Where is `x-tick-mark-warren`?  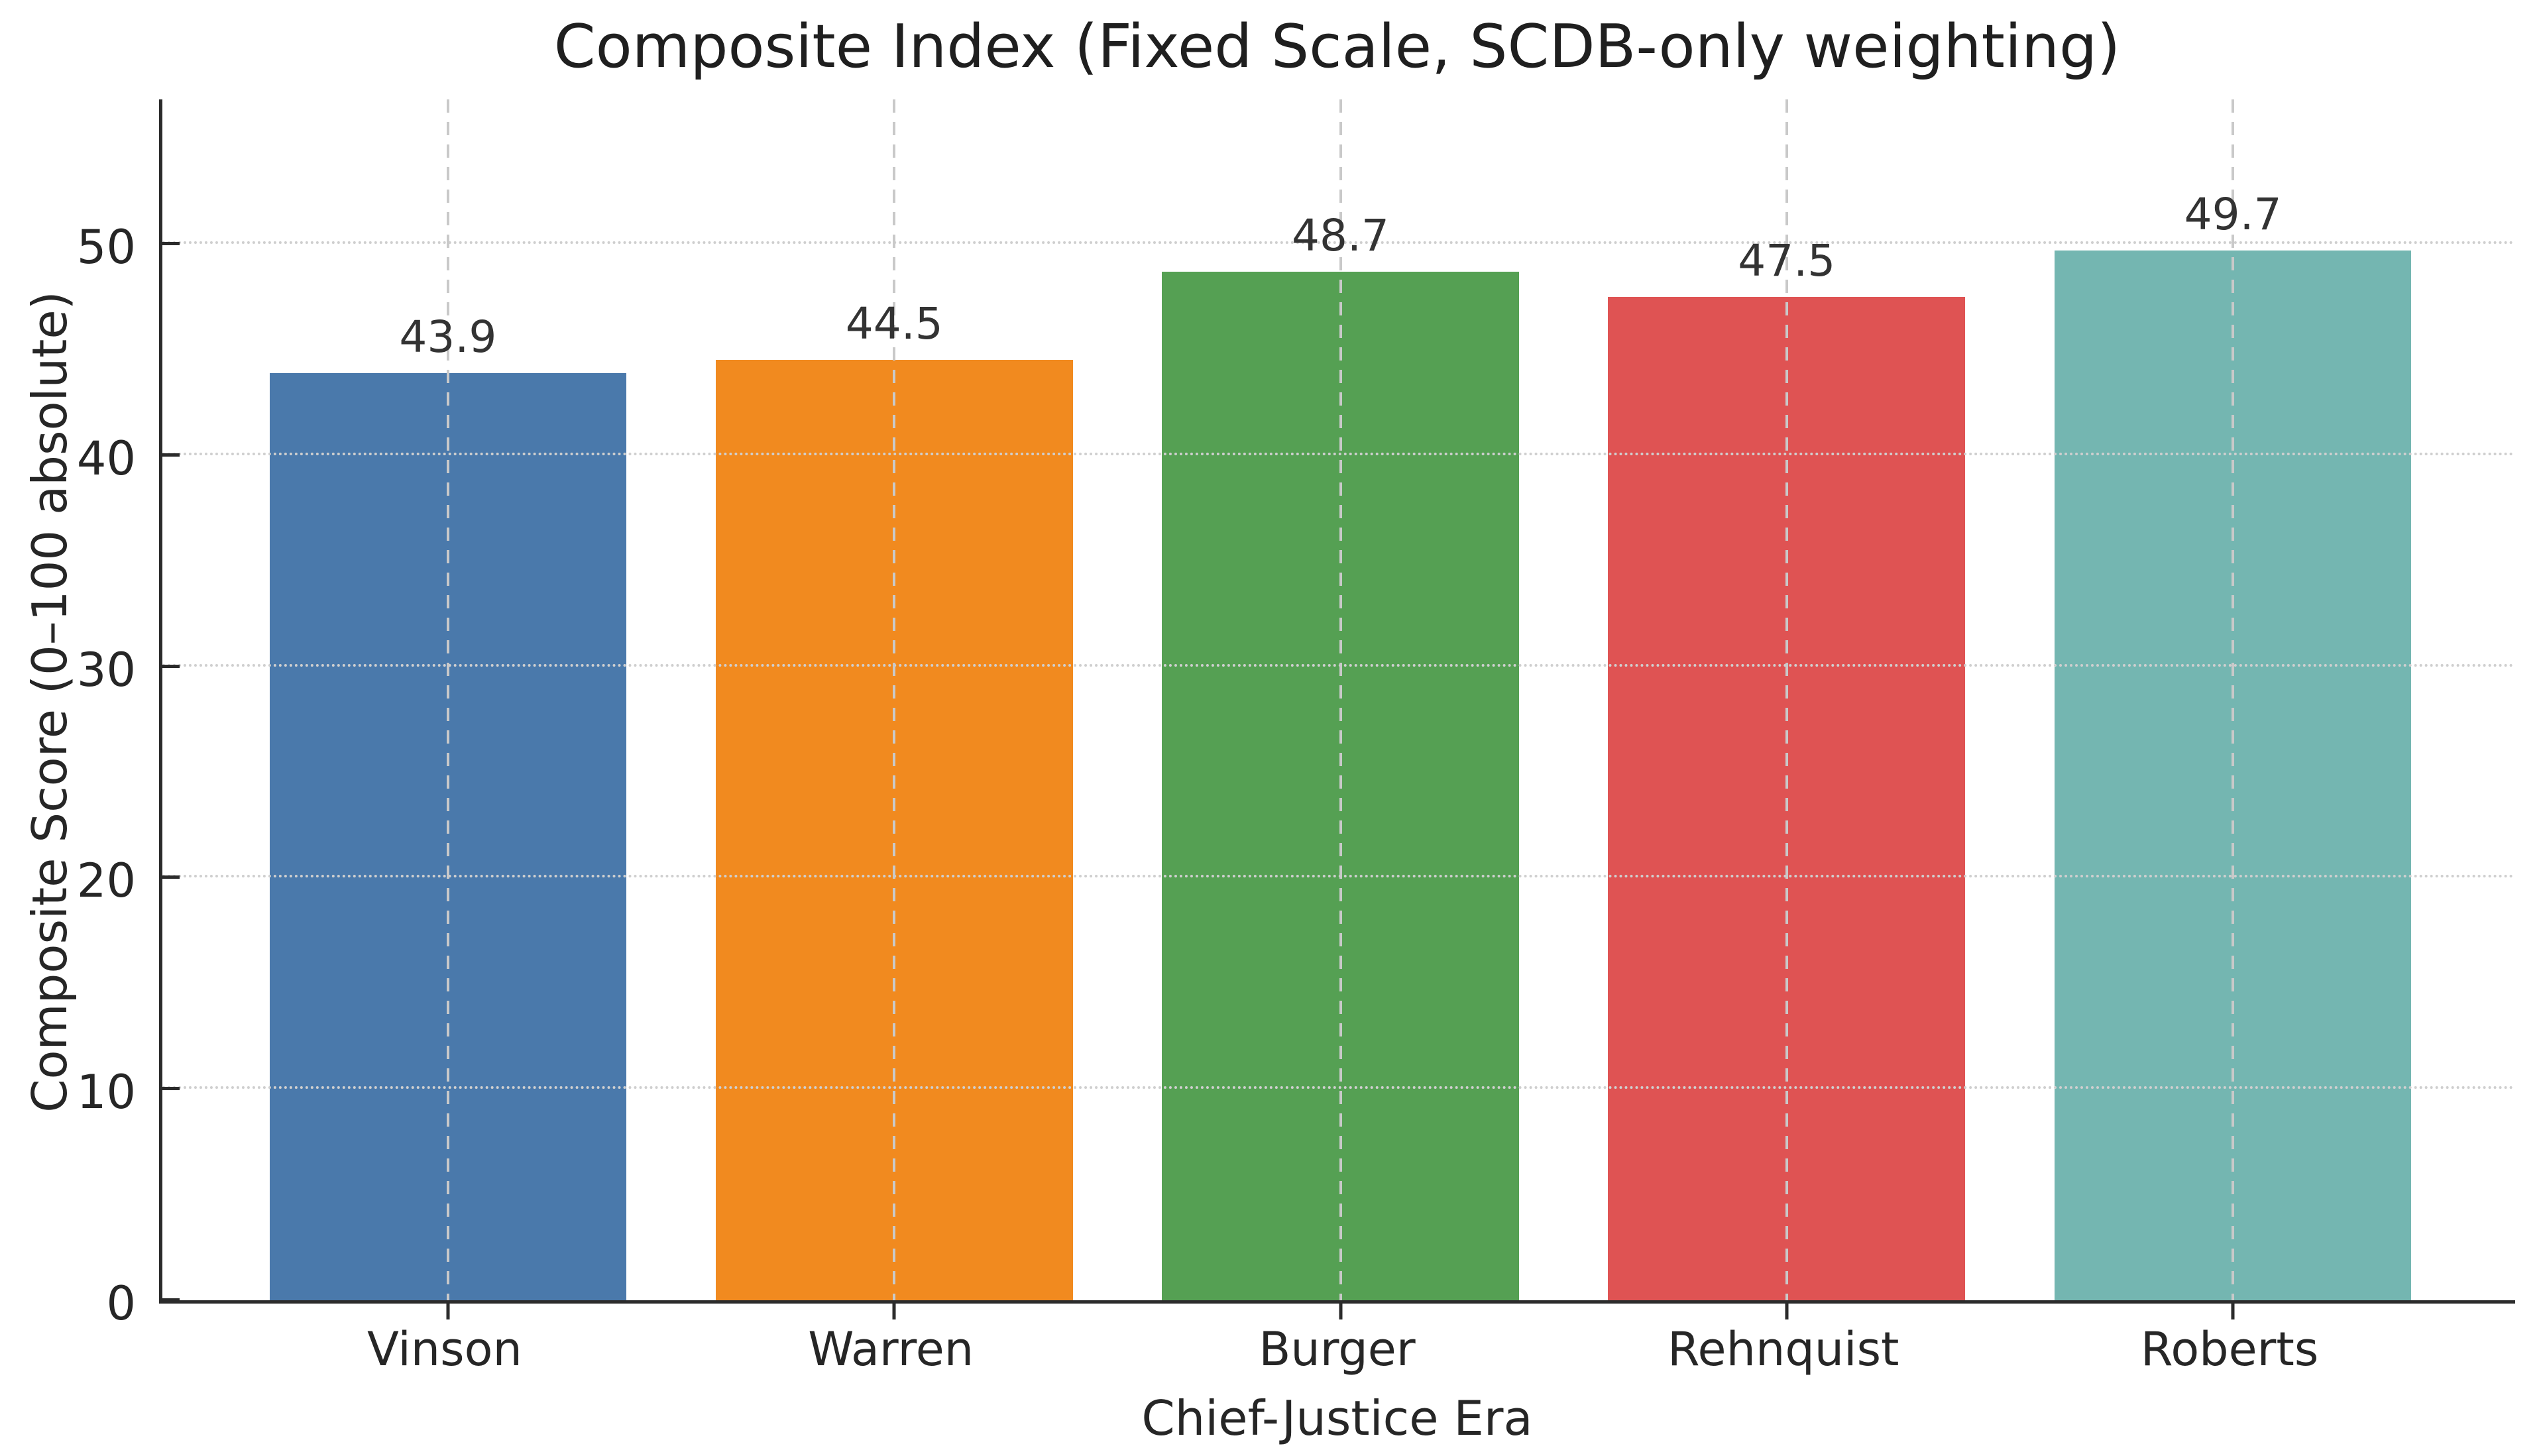 x-tick-mark-warren is located at coordinates (894, 1311).